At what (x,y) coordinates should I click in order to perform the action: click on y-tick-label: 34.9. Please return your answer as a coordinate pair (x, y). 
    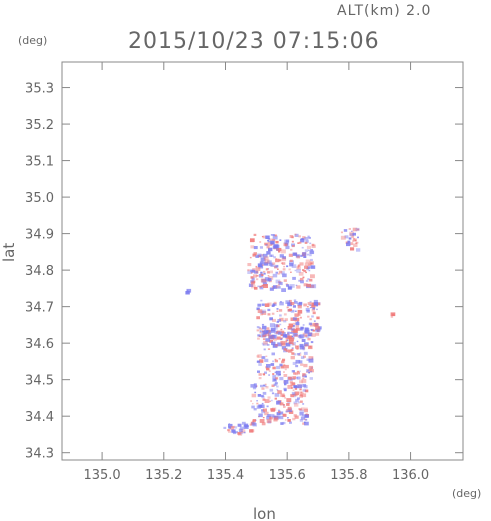
    Looking at the image, I should click on (39, 235).